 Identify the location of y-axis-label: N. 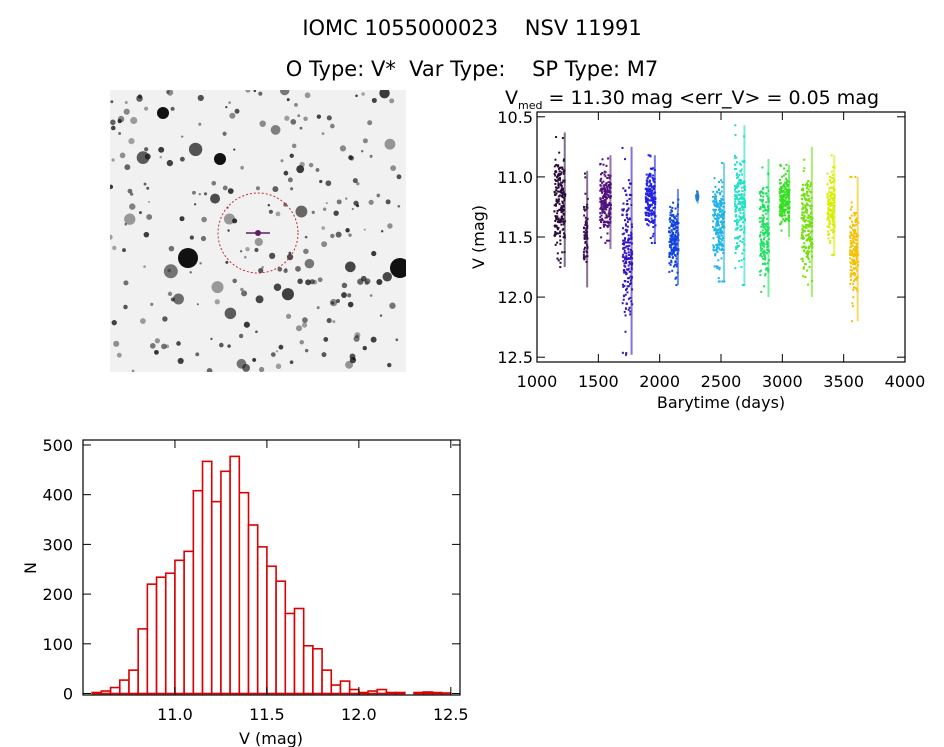
(30, 568).